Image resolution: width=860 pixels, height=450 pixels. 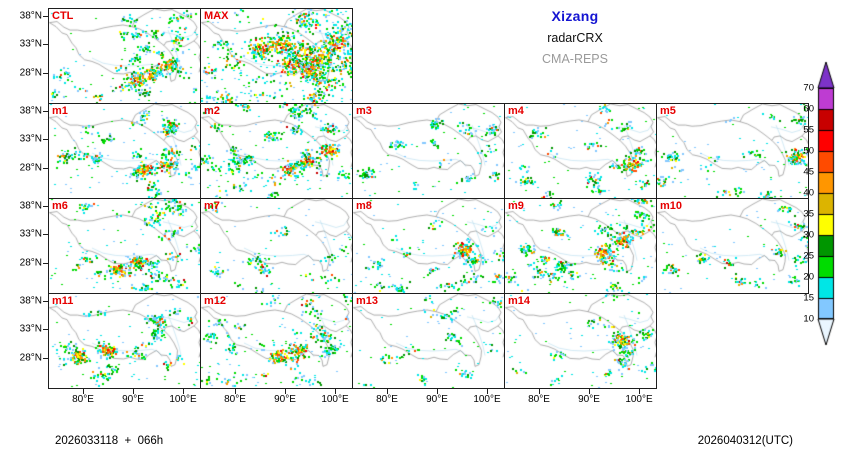 I want to click on map-canvas-m13, so click(x=428, y=341).